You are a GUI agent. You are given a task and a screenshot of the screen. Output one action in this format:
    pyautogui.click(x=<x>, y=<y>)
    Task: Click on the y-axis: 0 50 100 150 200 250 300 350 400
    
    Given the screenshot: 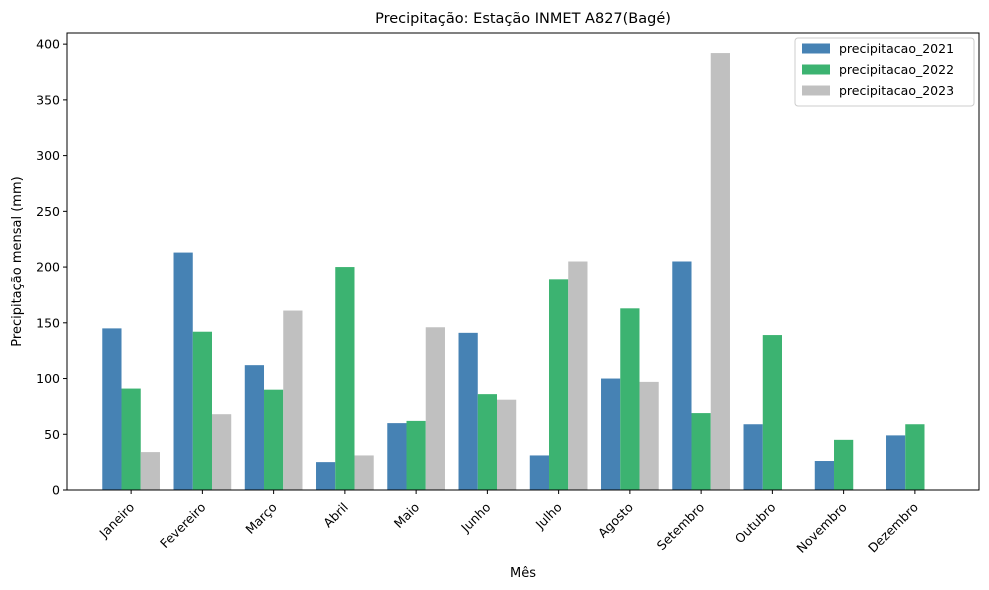 What is the action you would take?
    pyautogui.click(x=51, y=267)
    